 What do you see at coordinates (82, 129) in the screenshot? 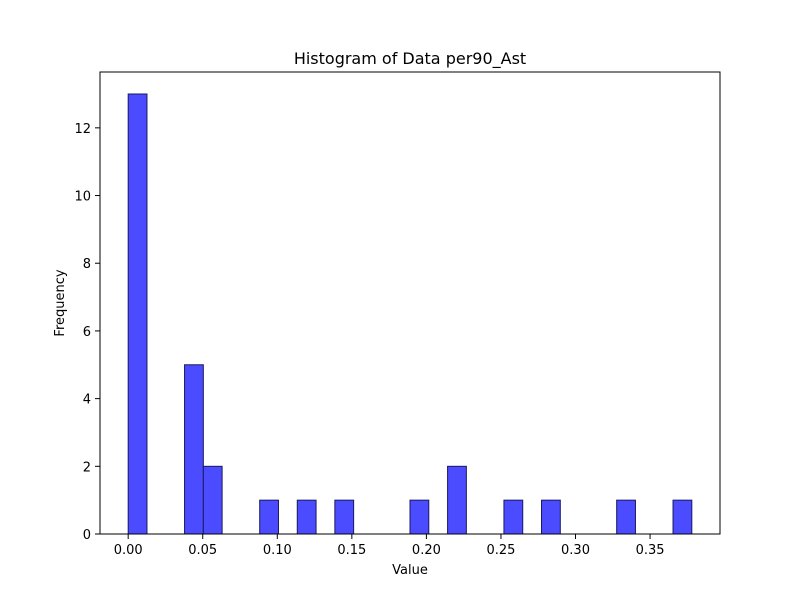
I see `y-tick-label: 12` at bounding box center [82, 129].